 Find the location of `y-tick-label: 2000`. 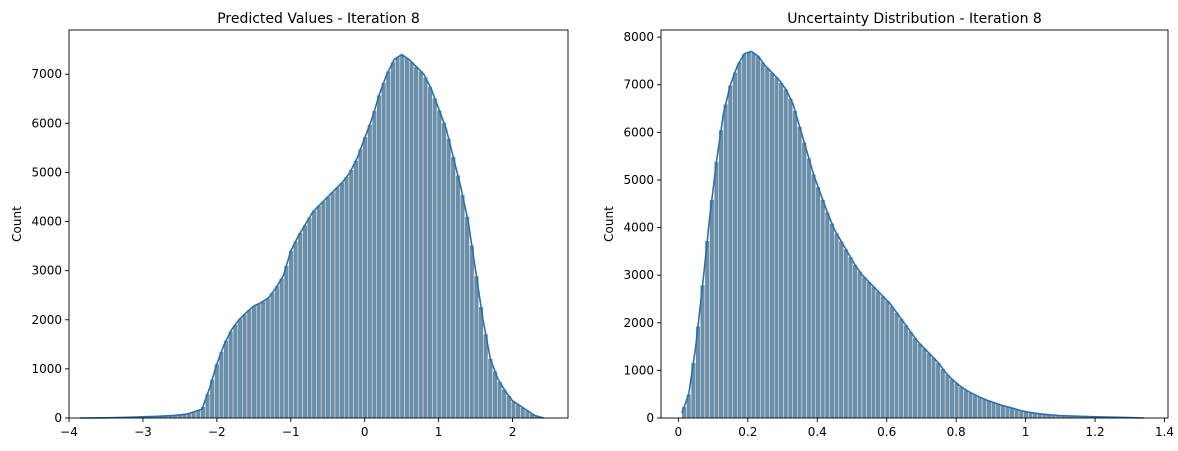

y-tick-label: 2000 is located at coordinates (638, 323).